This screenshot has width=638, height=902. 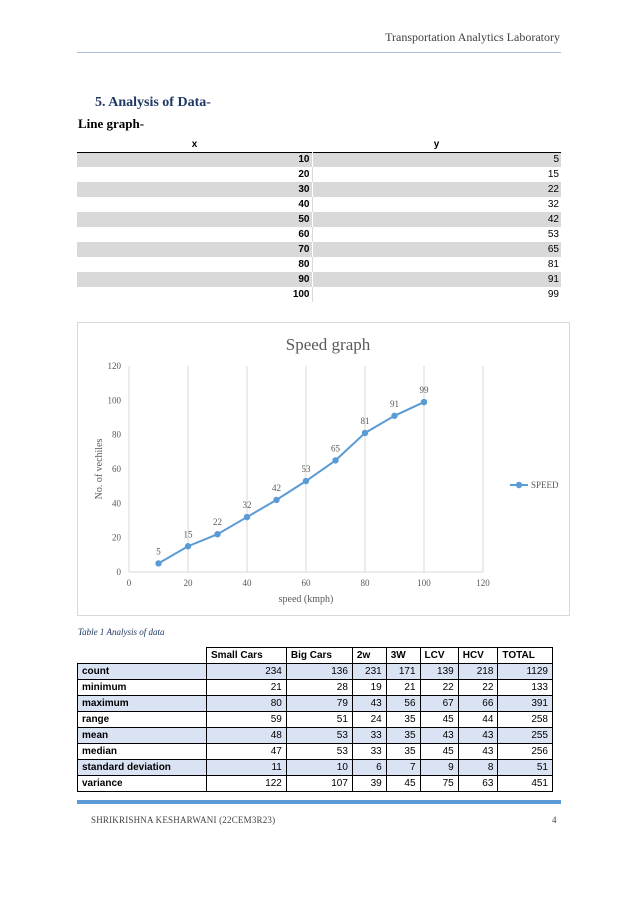 I want to click on stats-cell: 258, so click(x=525, y=719).